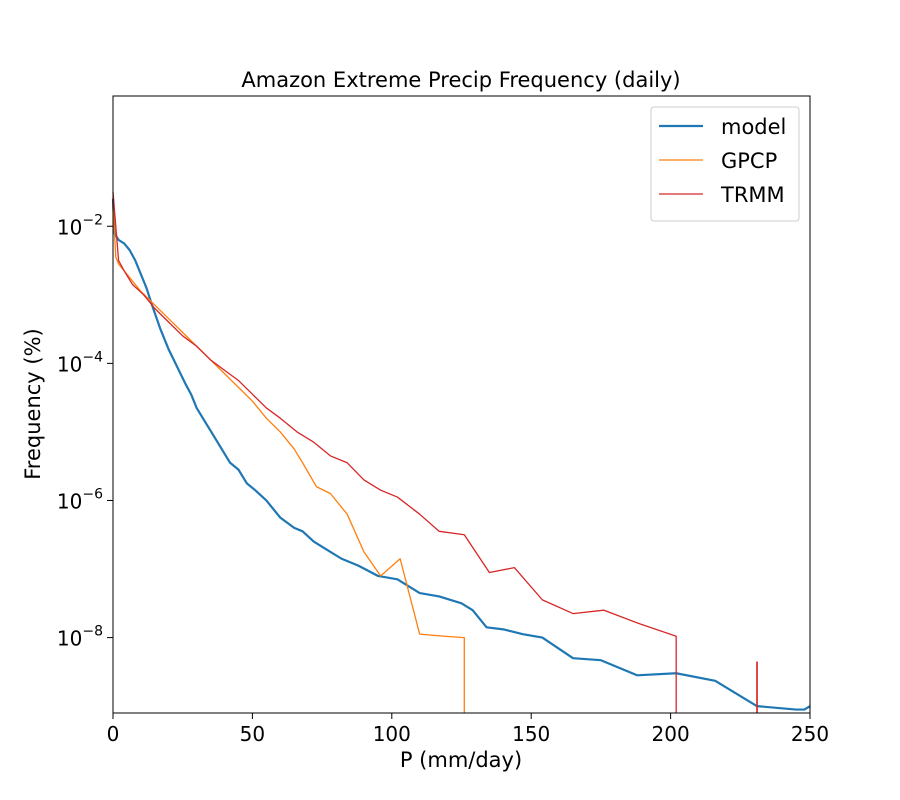 The image size is (900, 800). What do you see at coordinates (92, 632) in the screenshot?
I see `y-tick-exponent: −8` at bounding box center [92, 632].